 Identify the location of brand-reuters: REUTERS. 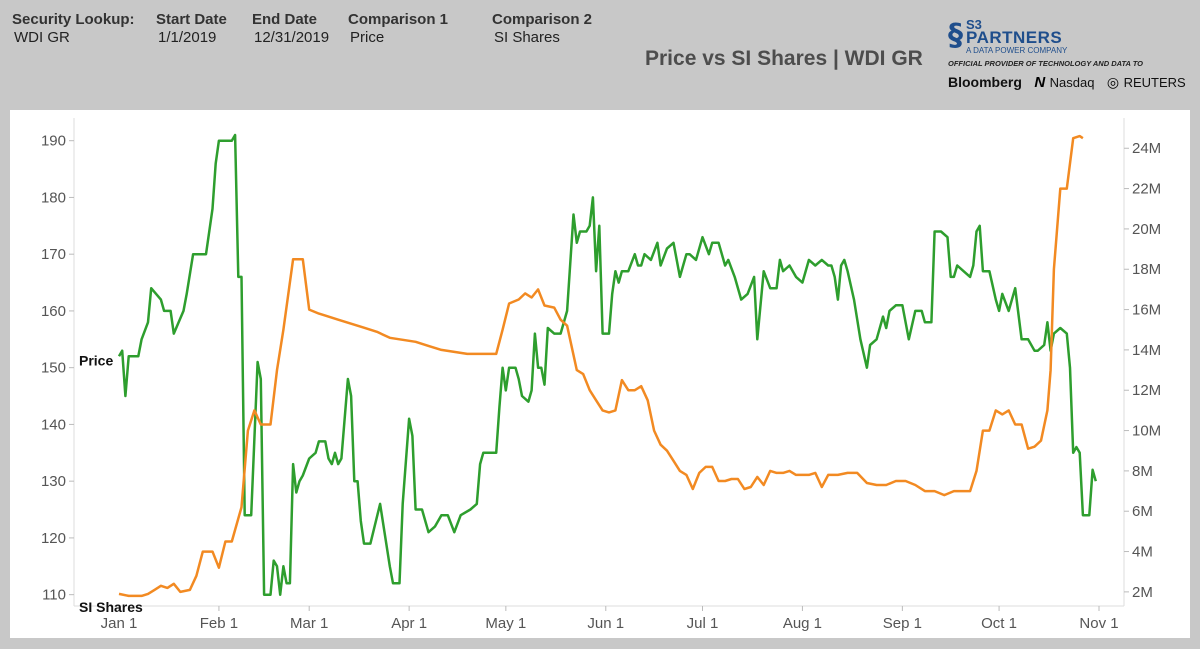
(1154, 82).